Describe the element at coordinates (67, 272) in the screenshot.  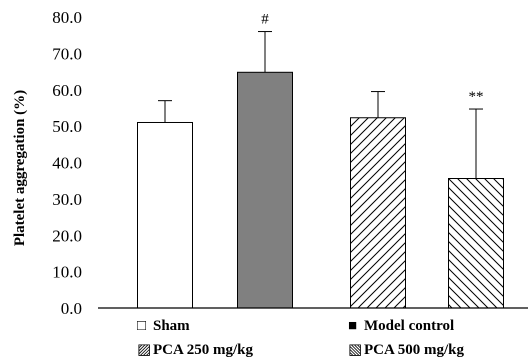
I see `y-tick-label: 10.0` at that location.